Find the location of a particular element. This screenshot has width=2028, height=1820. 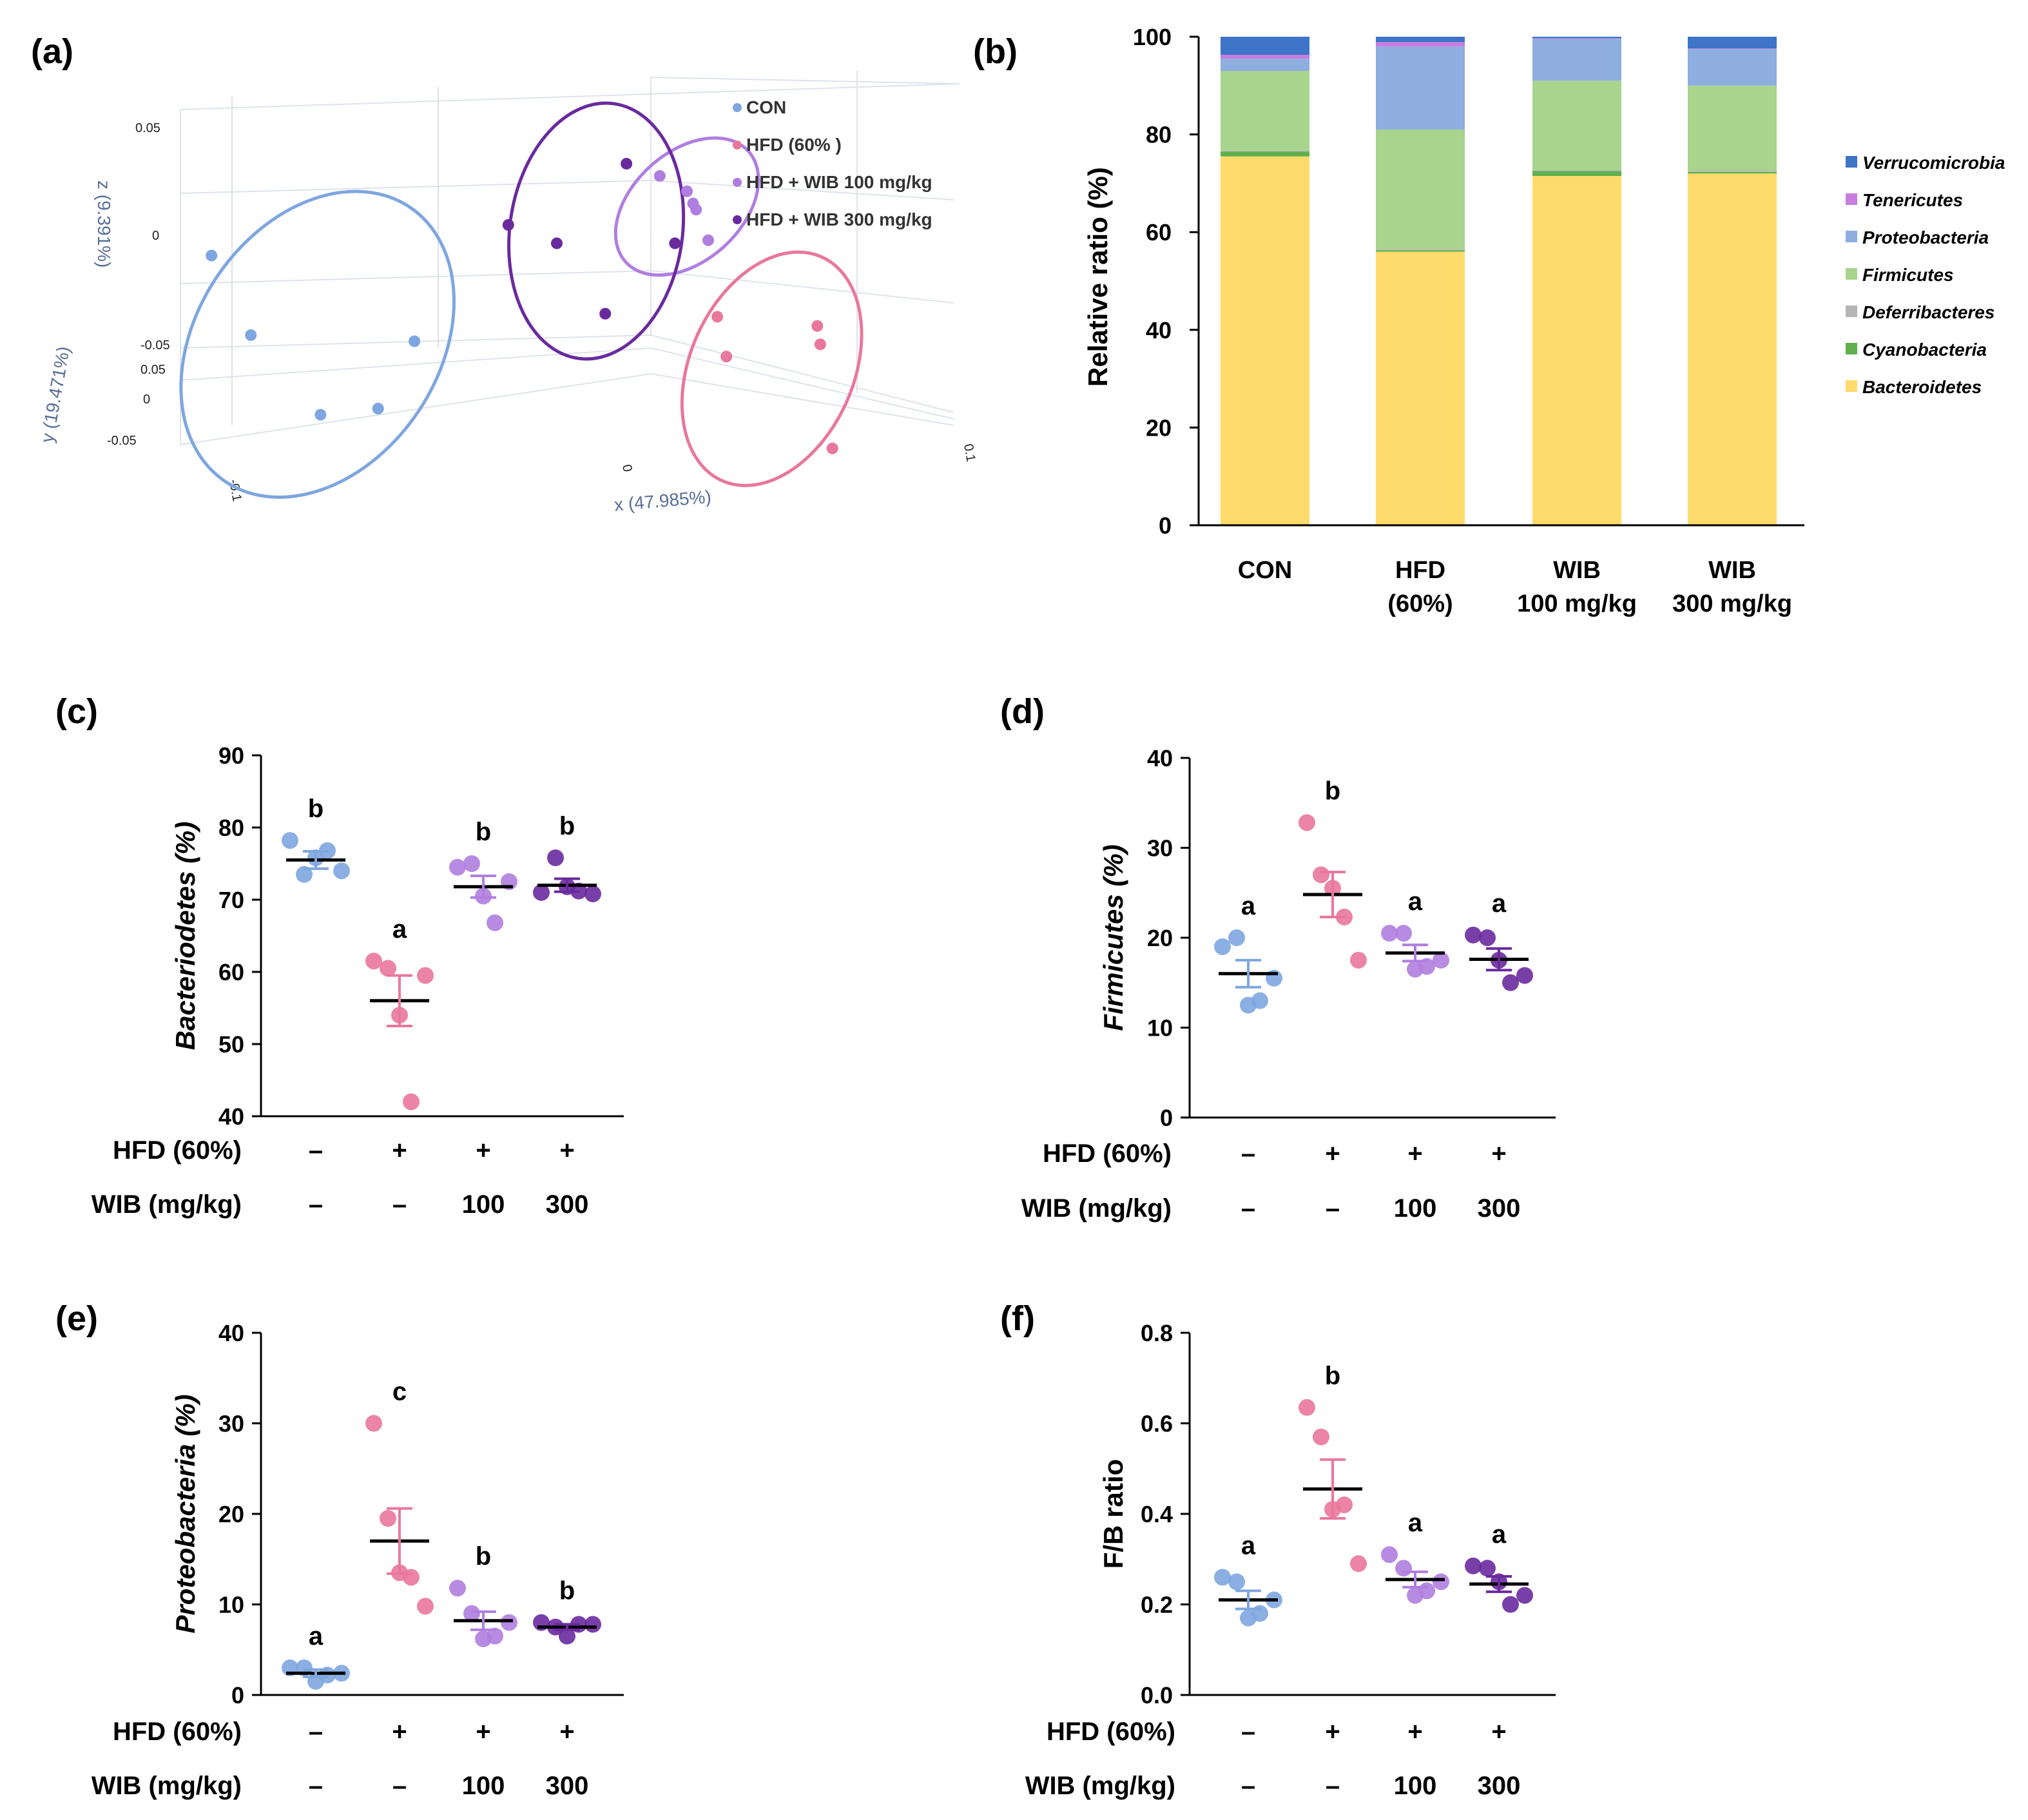

pca-legend-marker is located at coordinates (737, 145).